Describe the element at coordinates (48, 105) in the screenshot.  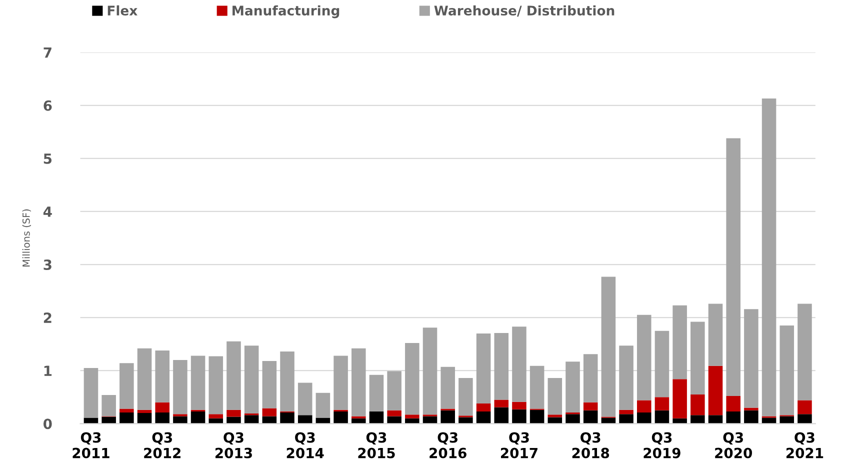
I see `y-tick-label: 6` at that location.